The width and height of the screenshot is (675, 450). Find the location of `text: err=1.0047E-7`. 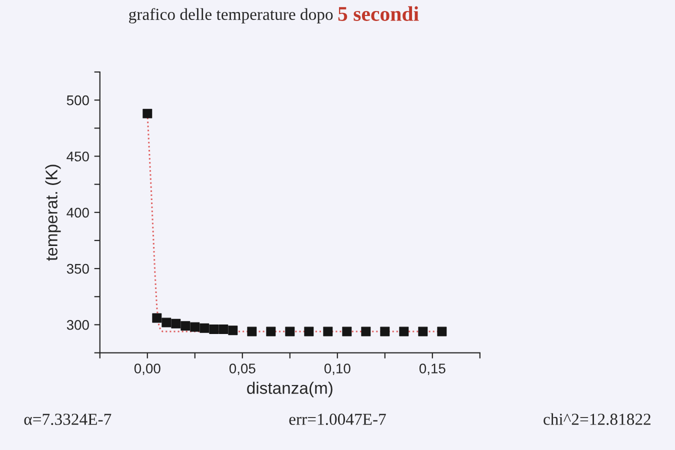

text: err=1.0047E-7 is located at coordinates (337, 419).